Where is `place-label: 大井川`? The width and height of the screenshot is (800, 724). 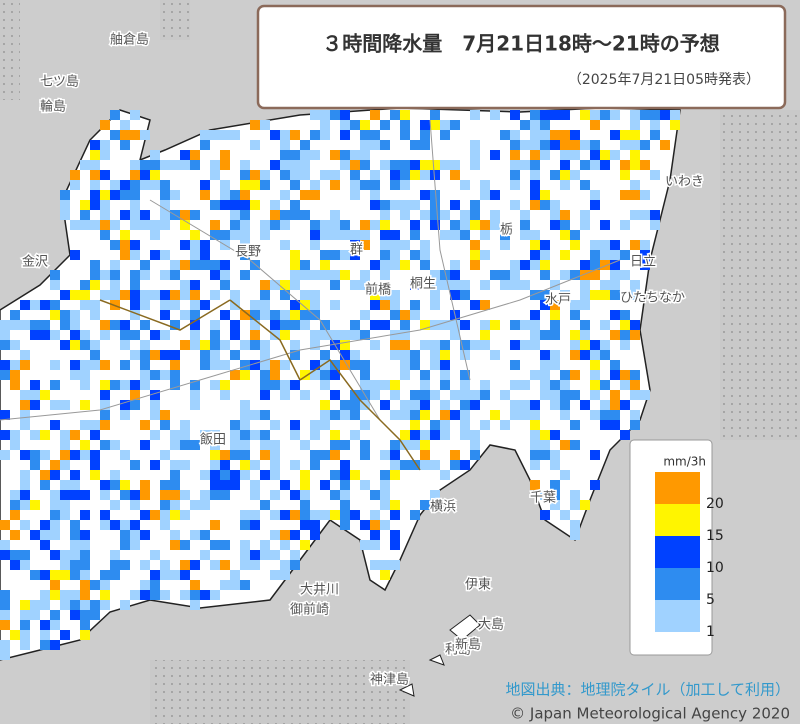 place-label: 大井川 is located at coordinates (319, 590).